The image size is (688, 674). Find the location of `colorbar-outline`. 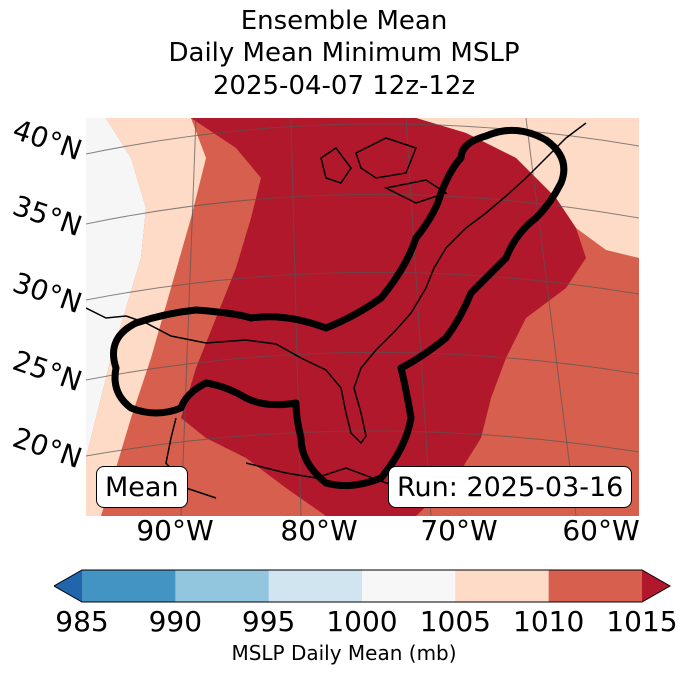

colorbar-outline is located at coordinates (363, 586).